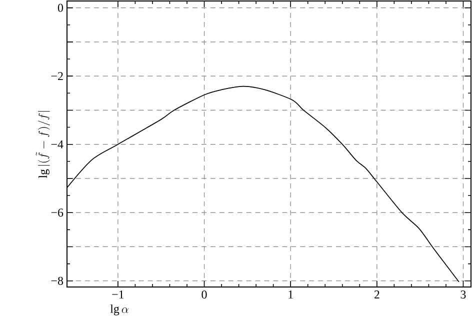 The image size is (474, 329). I want to click on x-tick-label: 1, so click(290, 294).